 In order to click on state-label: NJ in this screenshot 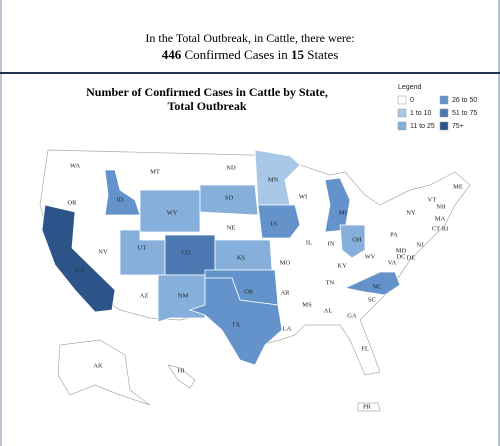, I will do `click(420, 244)`.